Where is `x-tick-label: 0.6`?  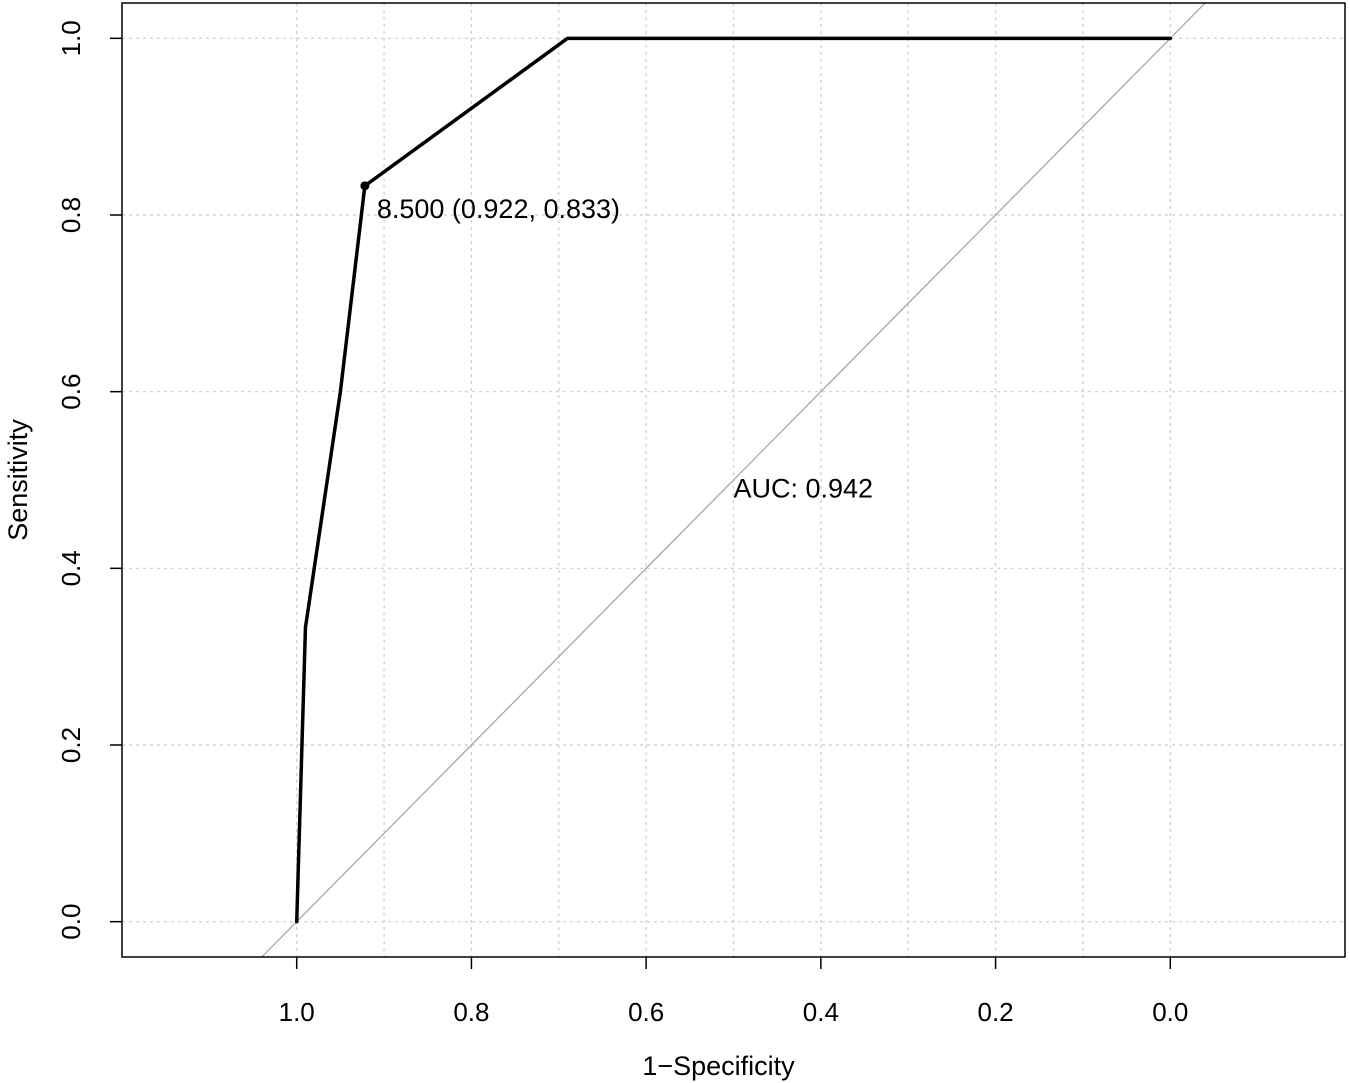 x-tick-label: 0.6 is located at coordinates (646, 1012).